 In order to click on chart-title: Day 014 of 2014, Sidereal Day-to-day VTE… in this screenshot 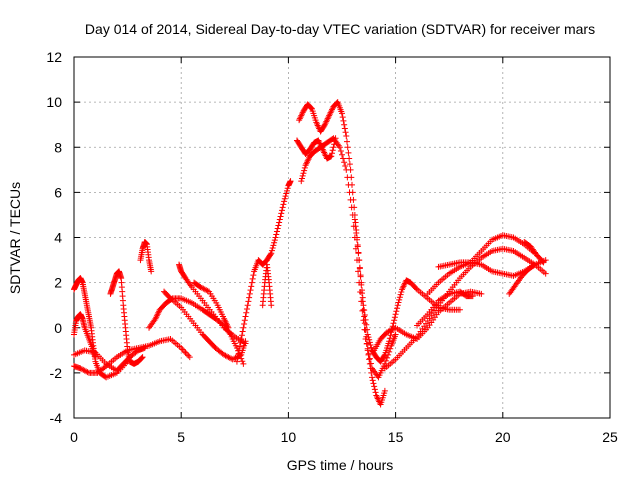, I will do `click(340, 29)`.